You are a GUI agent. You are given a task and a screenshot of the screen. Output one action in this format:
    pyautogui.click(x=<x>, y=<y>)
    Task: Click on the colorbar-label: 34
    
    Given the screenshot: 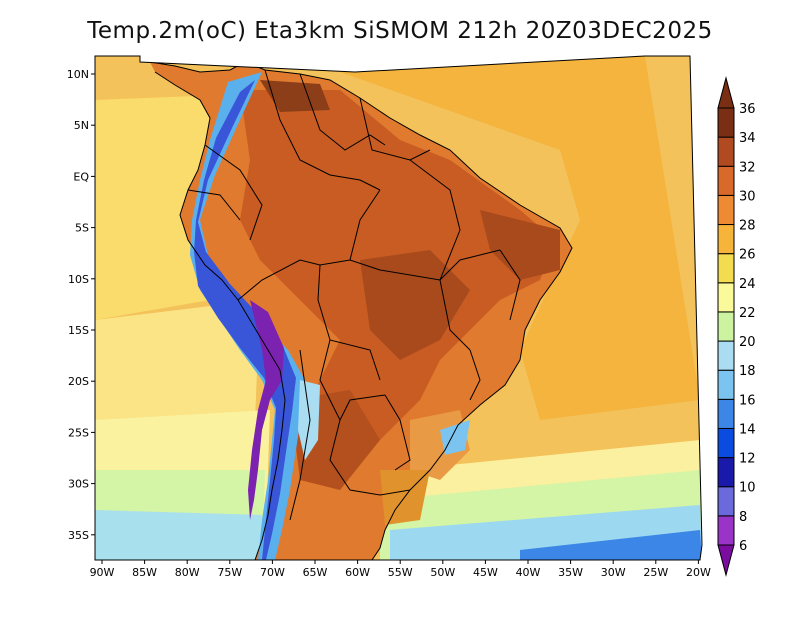 What is the action you would take?
    pyautogui.click(x=747, y=138)
    